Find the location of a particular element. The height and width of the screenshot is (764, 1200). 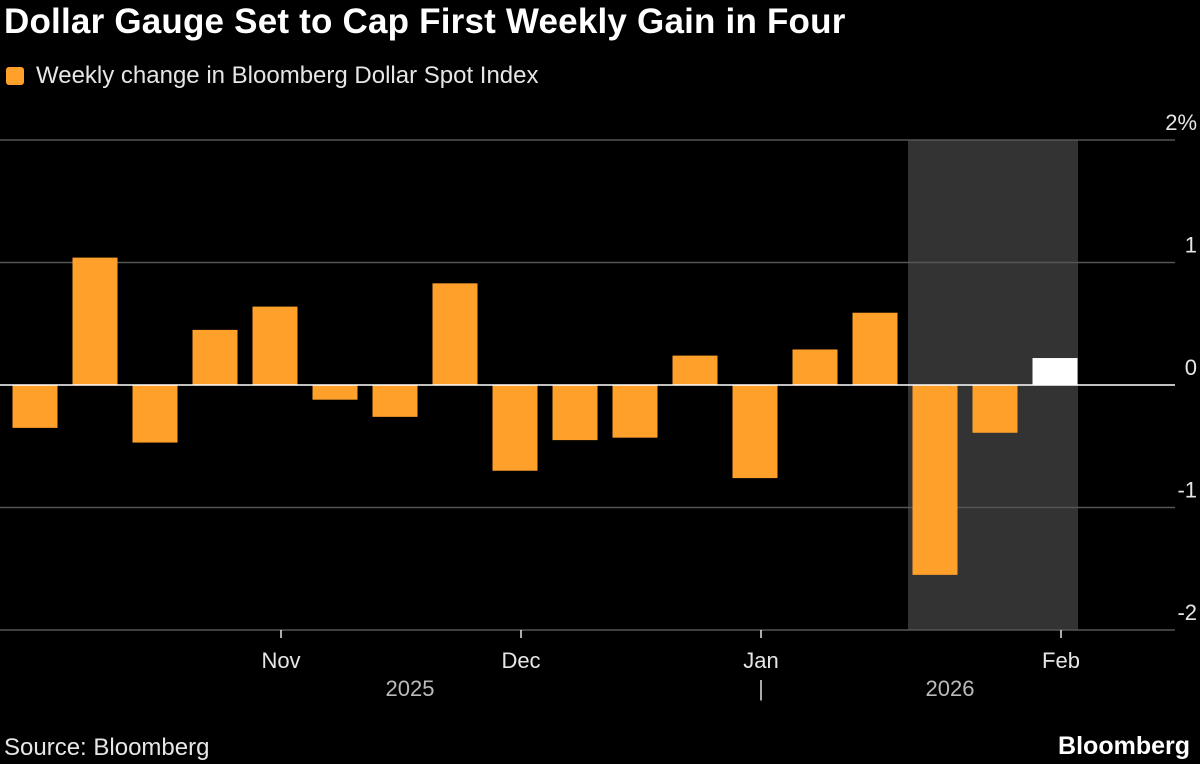

y-tick-label: 2% is located at coordinates (1181, 122).